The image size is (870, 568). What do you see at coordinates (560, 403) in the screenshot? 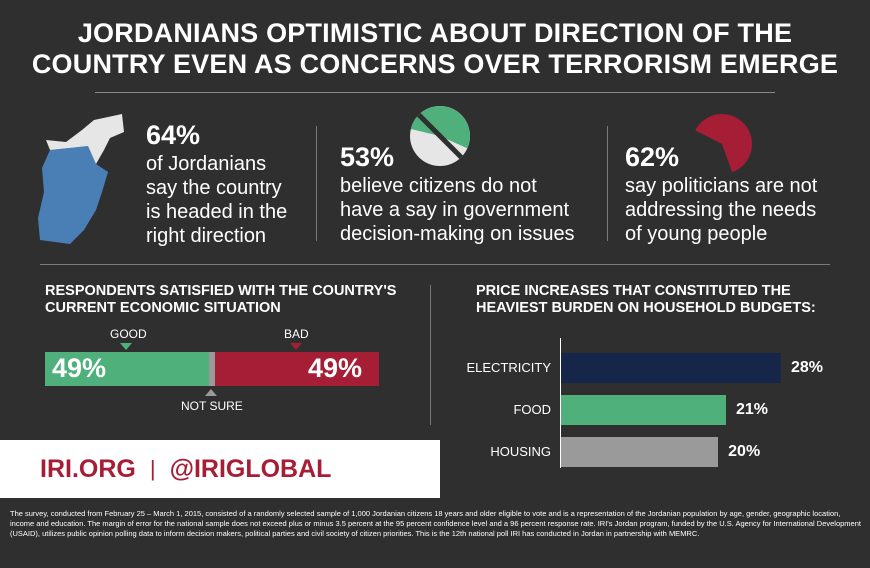
I see `burden-axis` at bounding box center [560, 403].